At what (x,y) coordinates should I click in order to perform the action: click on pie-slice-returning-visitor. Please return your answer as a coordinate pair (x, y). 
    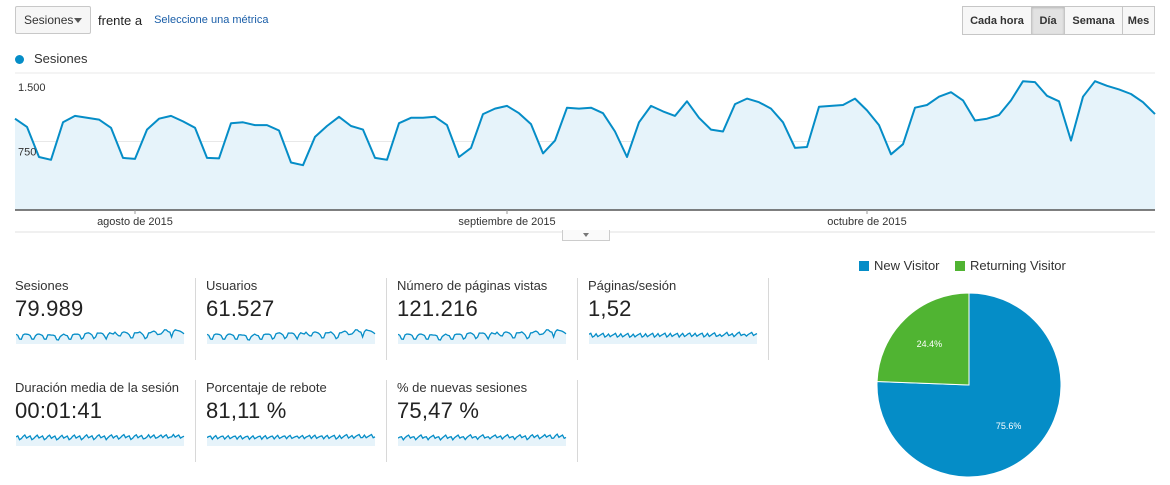
    Looking at the image, I should click on (923, 339).